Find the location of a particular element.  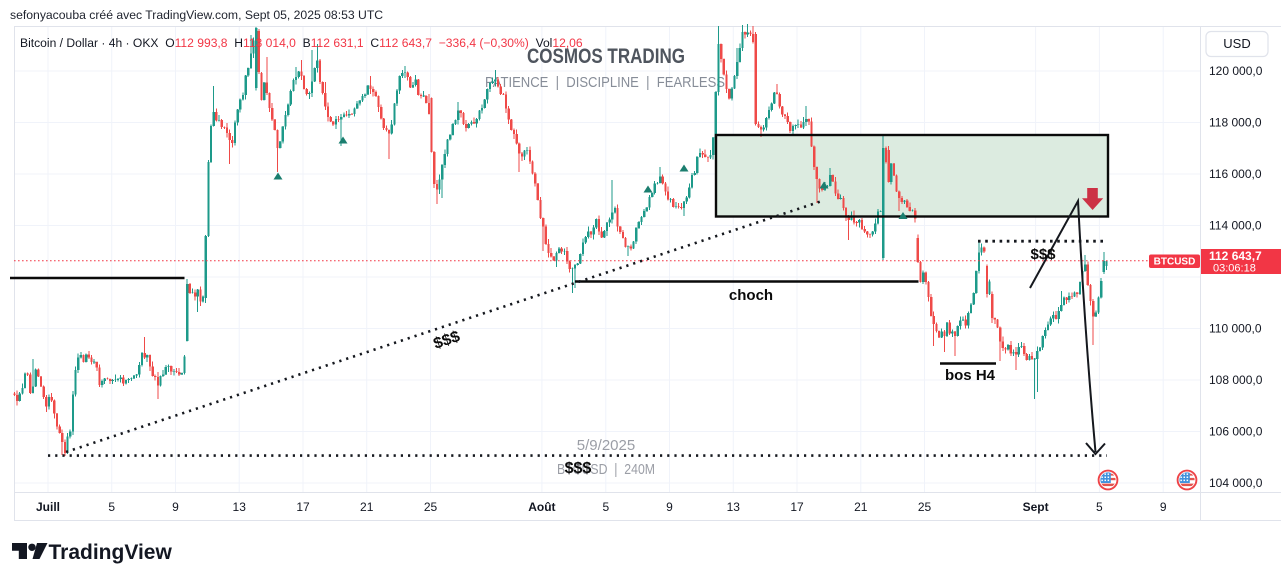

svg-text: BTCUSD | 240M is located at coordinates (606, 469).